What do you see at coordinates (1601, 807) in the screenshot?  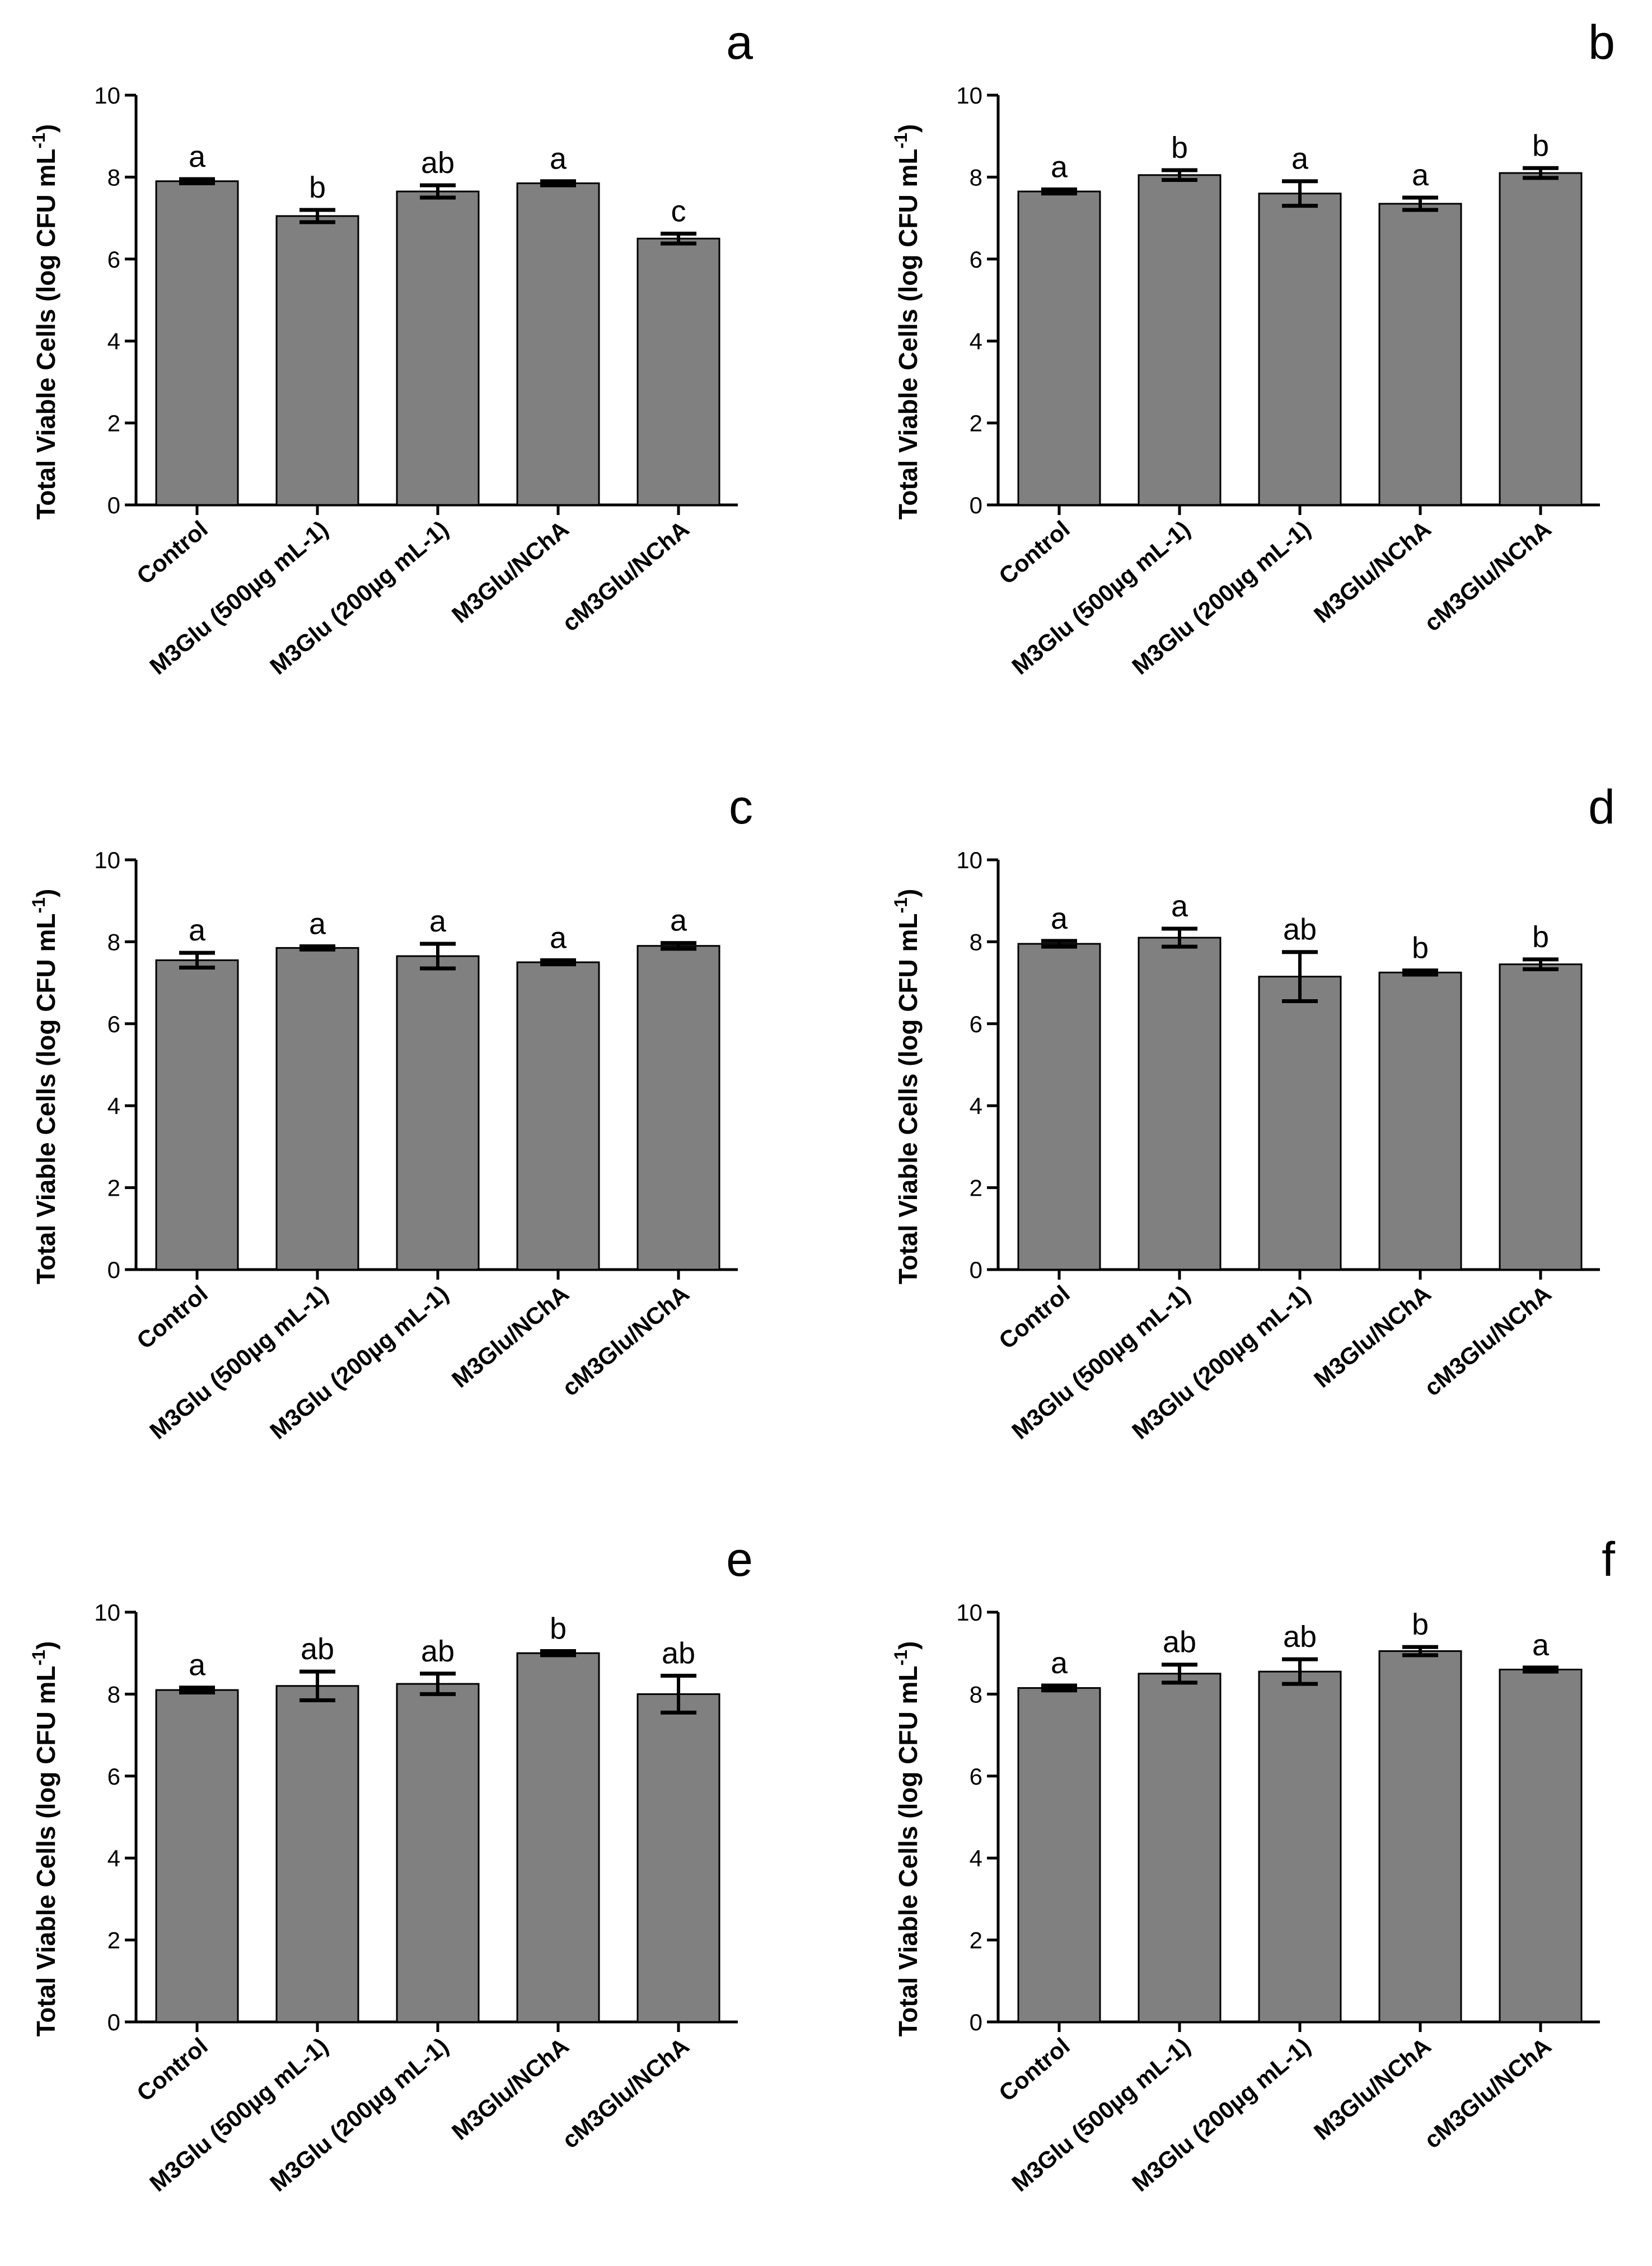 I see `panel-letter: d` at bounding box center [1601, 807].